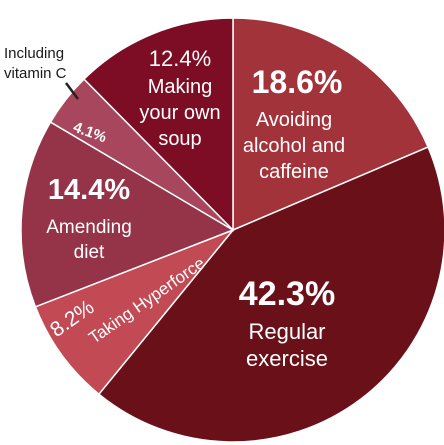 The width and height of the screenshot is (444, 445). What do you see at coordinates (294, 172) in the screenshot?
I see `slice-label-alcohol-line-3: caffeine` at bounding box center [294, 172].